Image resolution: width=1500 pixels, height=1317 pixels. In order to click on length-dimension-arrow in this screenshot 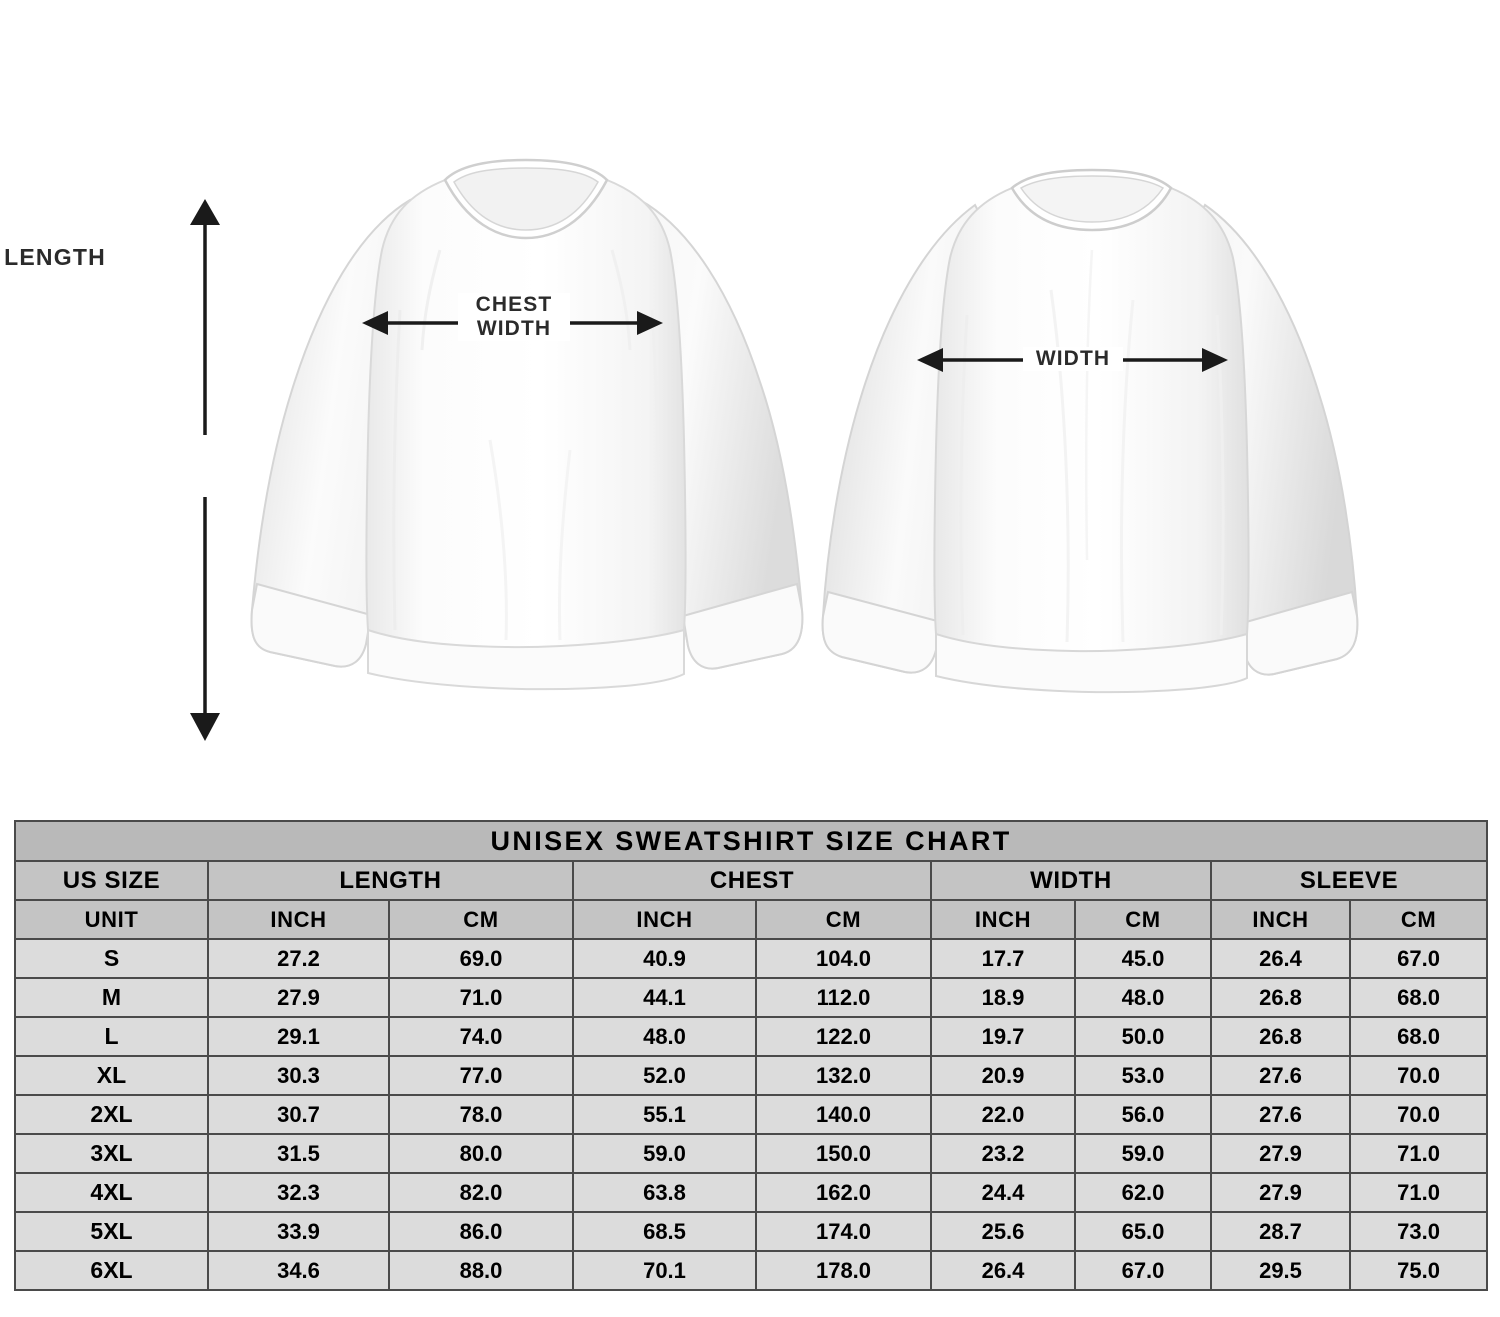, I will do `click(215, 470)`.